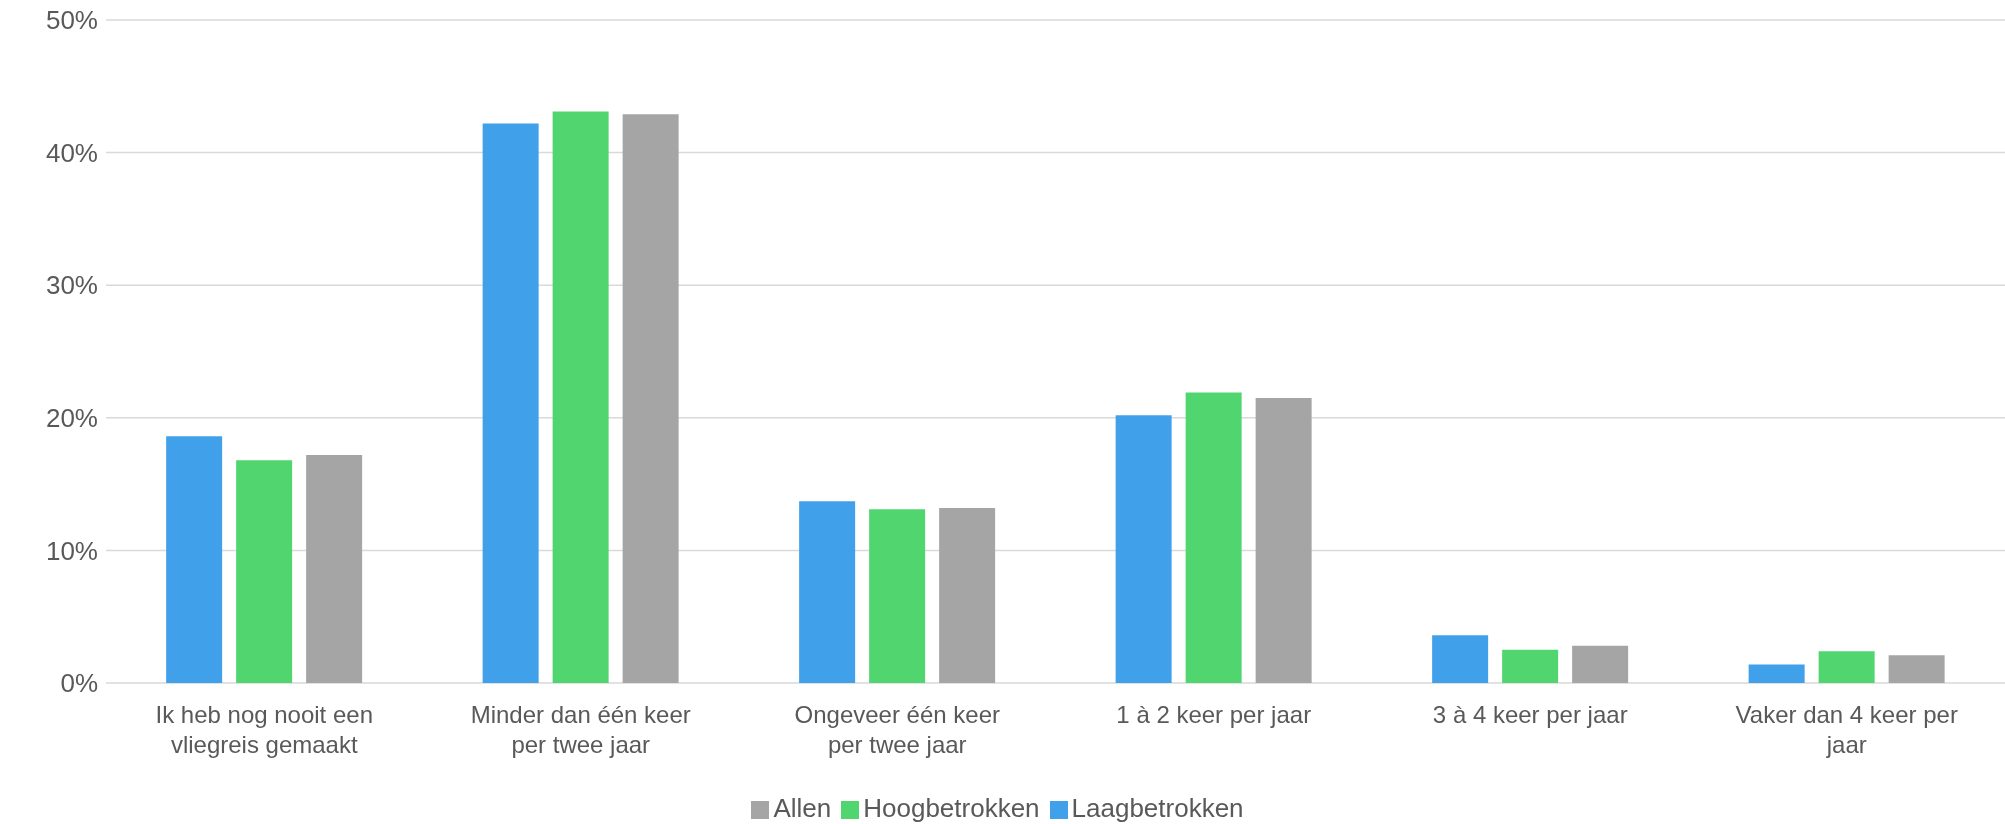  Describe the element at coordinates (1530, 714) in the screenshot. I see `x-tick-label: 3 à 4 keer per jaar` at that location.